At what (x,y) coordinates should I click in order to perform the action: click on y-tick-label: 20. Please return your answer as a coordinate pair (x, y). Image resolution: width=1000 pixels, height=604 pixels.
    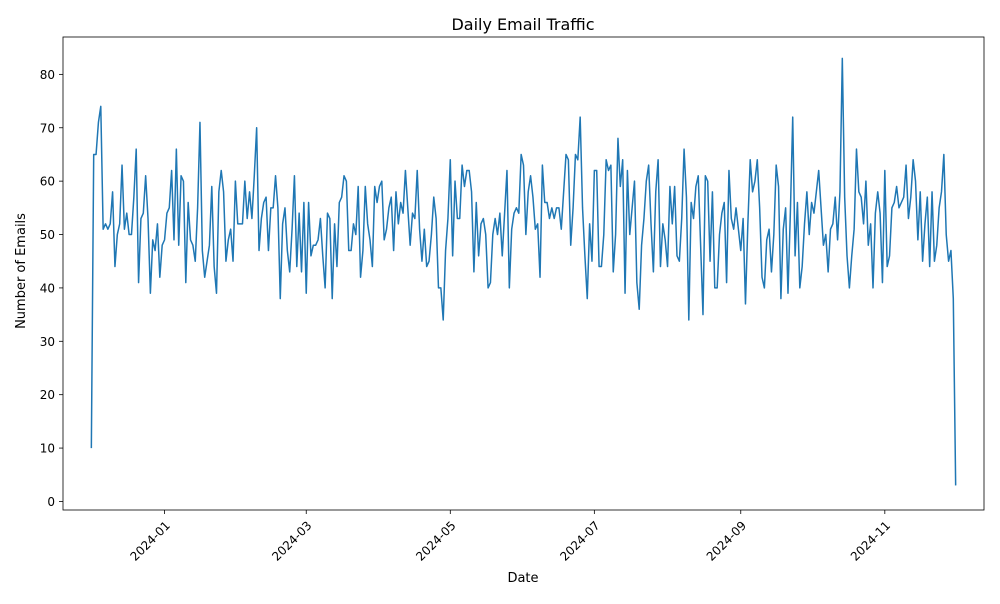
    Looking at the image, I should click on (47, 395).